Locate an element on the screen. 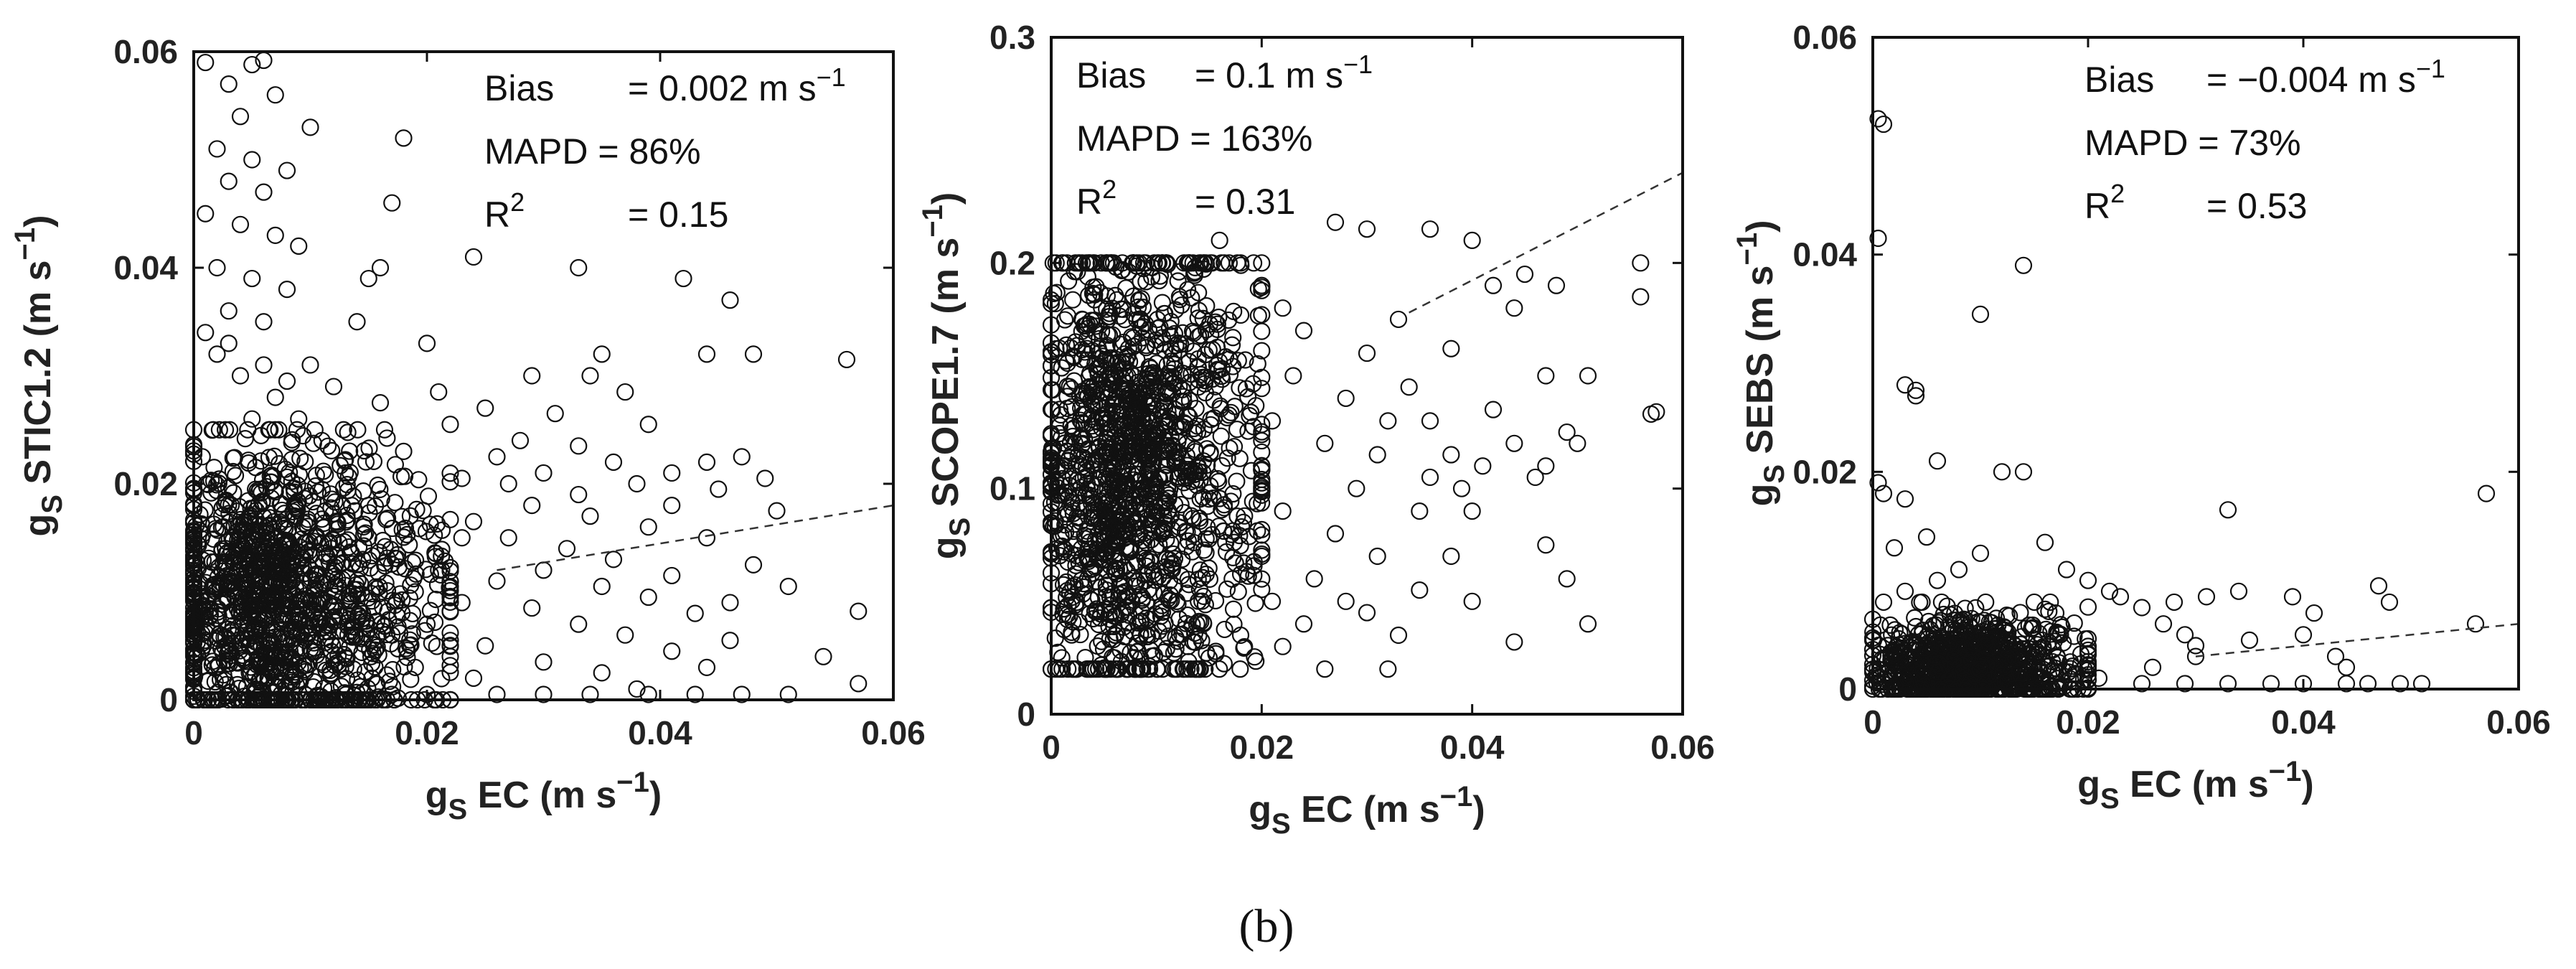  stat-bias-value: = −0.004 m s−1 is located at coordinates (2325, 77).